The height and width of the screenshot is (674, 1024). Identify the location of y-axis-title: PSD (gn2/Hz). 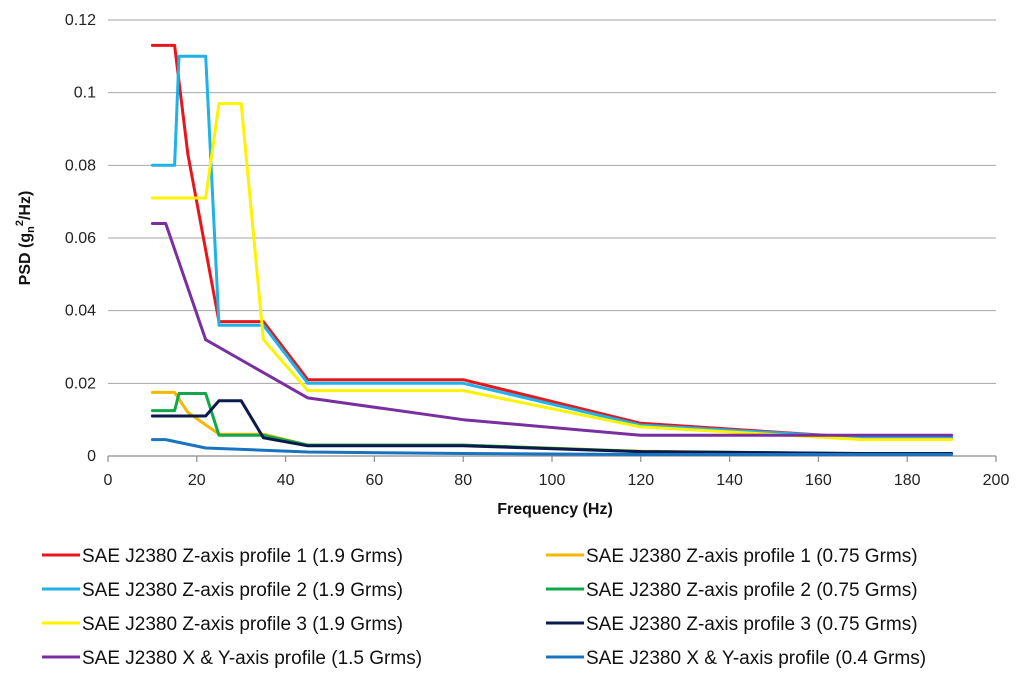
(25, 238).